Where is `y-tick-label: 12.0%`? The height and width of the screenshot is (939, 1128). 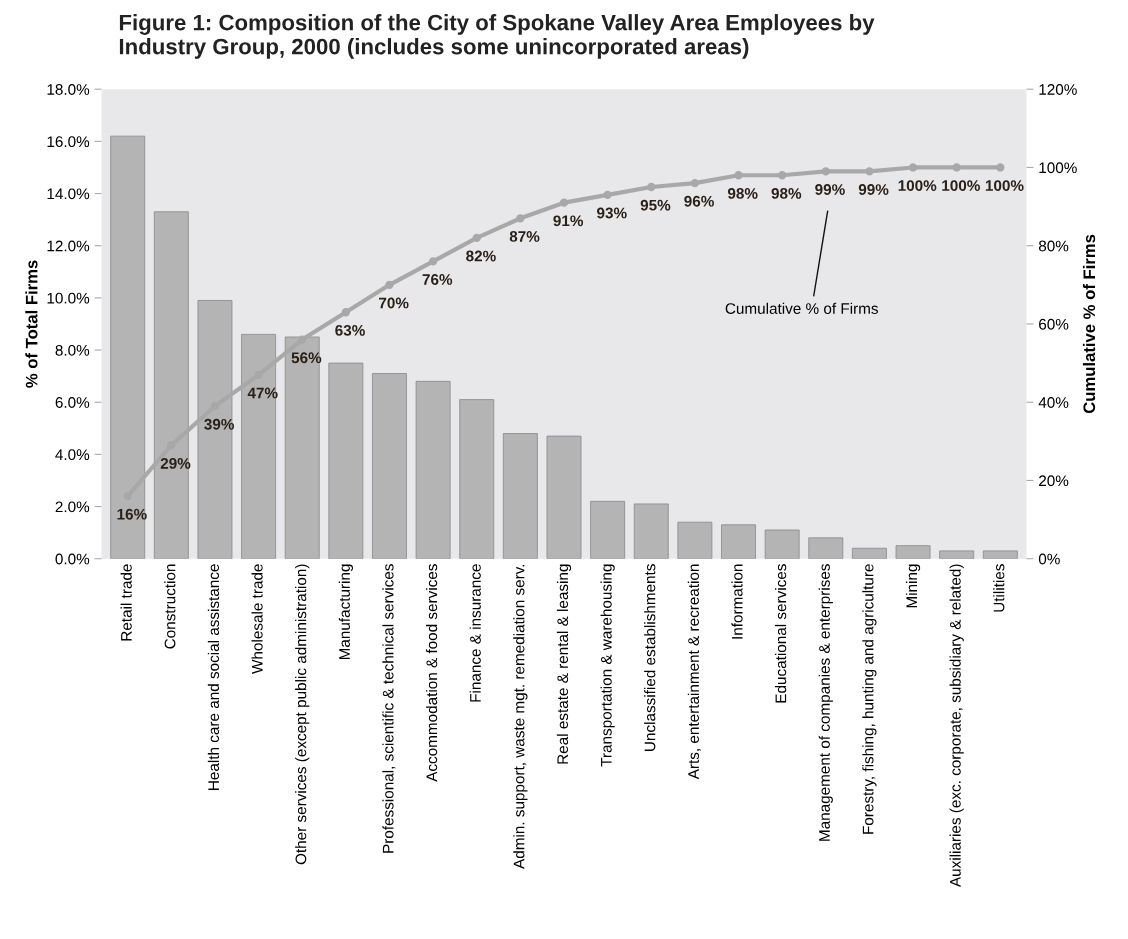
y-tick-label: 12.0% is located at coordinates (68, 246).